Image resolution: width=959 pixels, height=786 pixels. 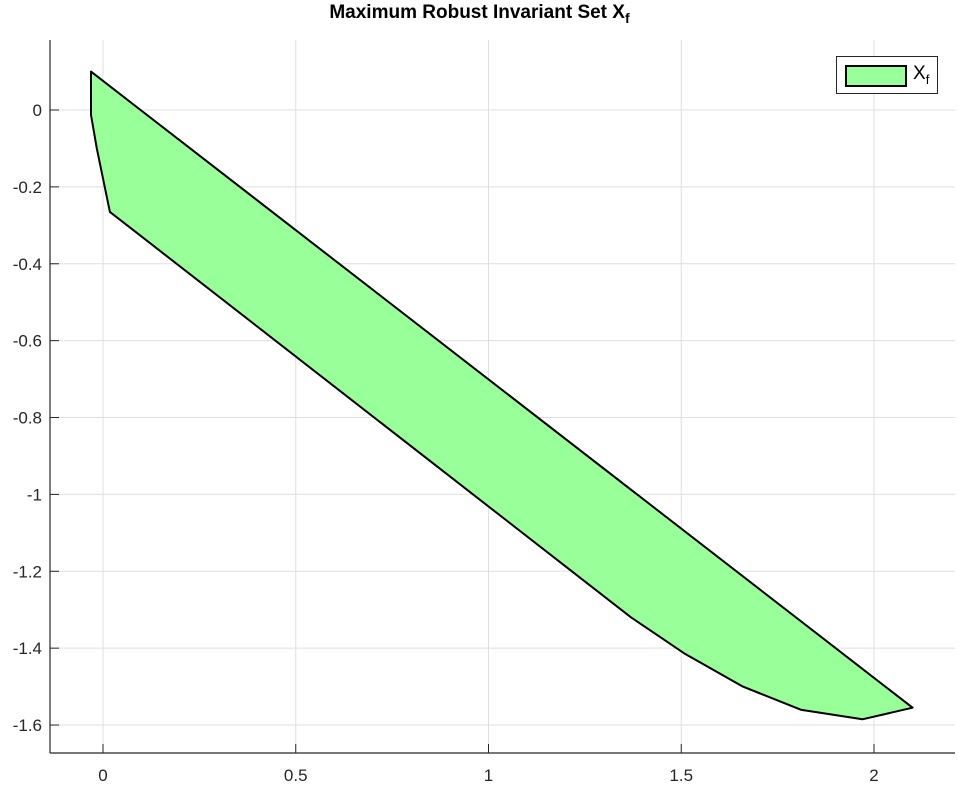 What do you see at coordinates (27, 341) in the screenshot?
I see `y-tick-label: -0.6` at bounding box center [27, 341].